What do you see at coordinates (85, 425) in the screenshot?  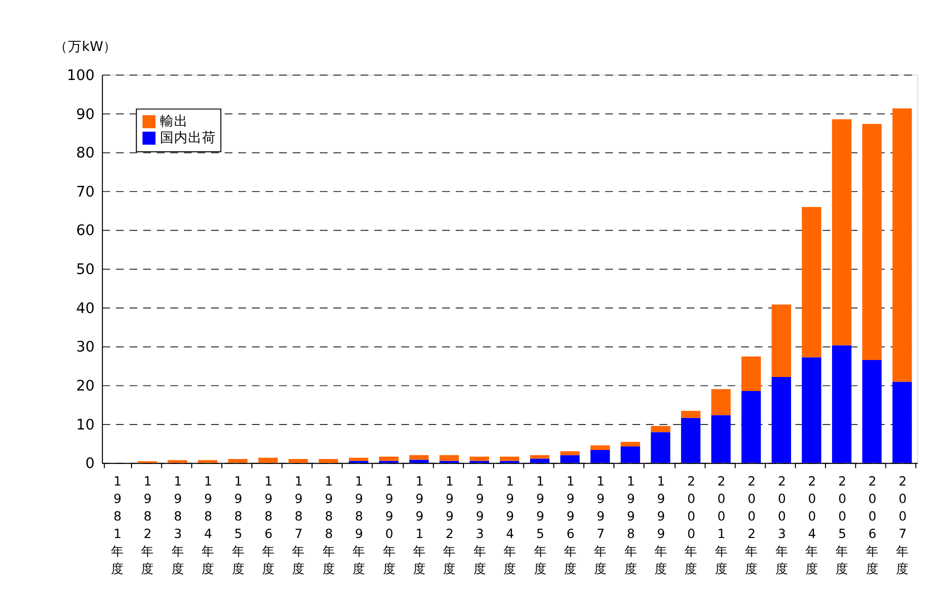 I see `y-tick-label: 10` at bounding box center [85, 425].